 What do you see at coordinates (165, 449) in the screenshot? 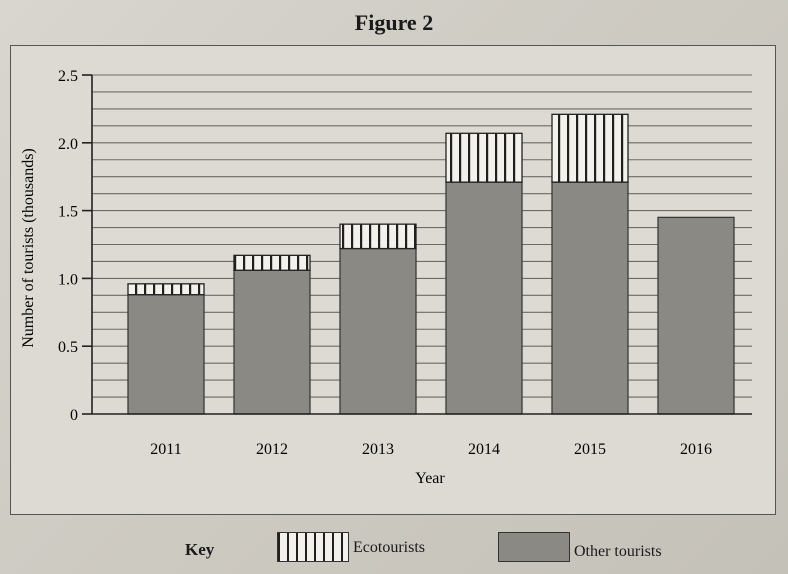
I see `x-tick-label: 2011` at bounding box center [165, 449].